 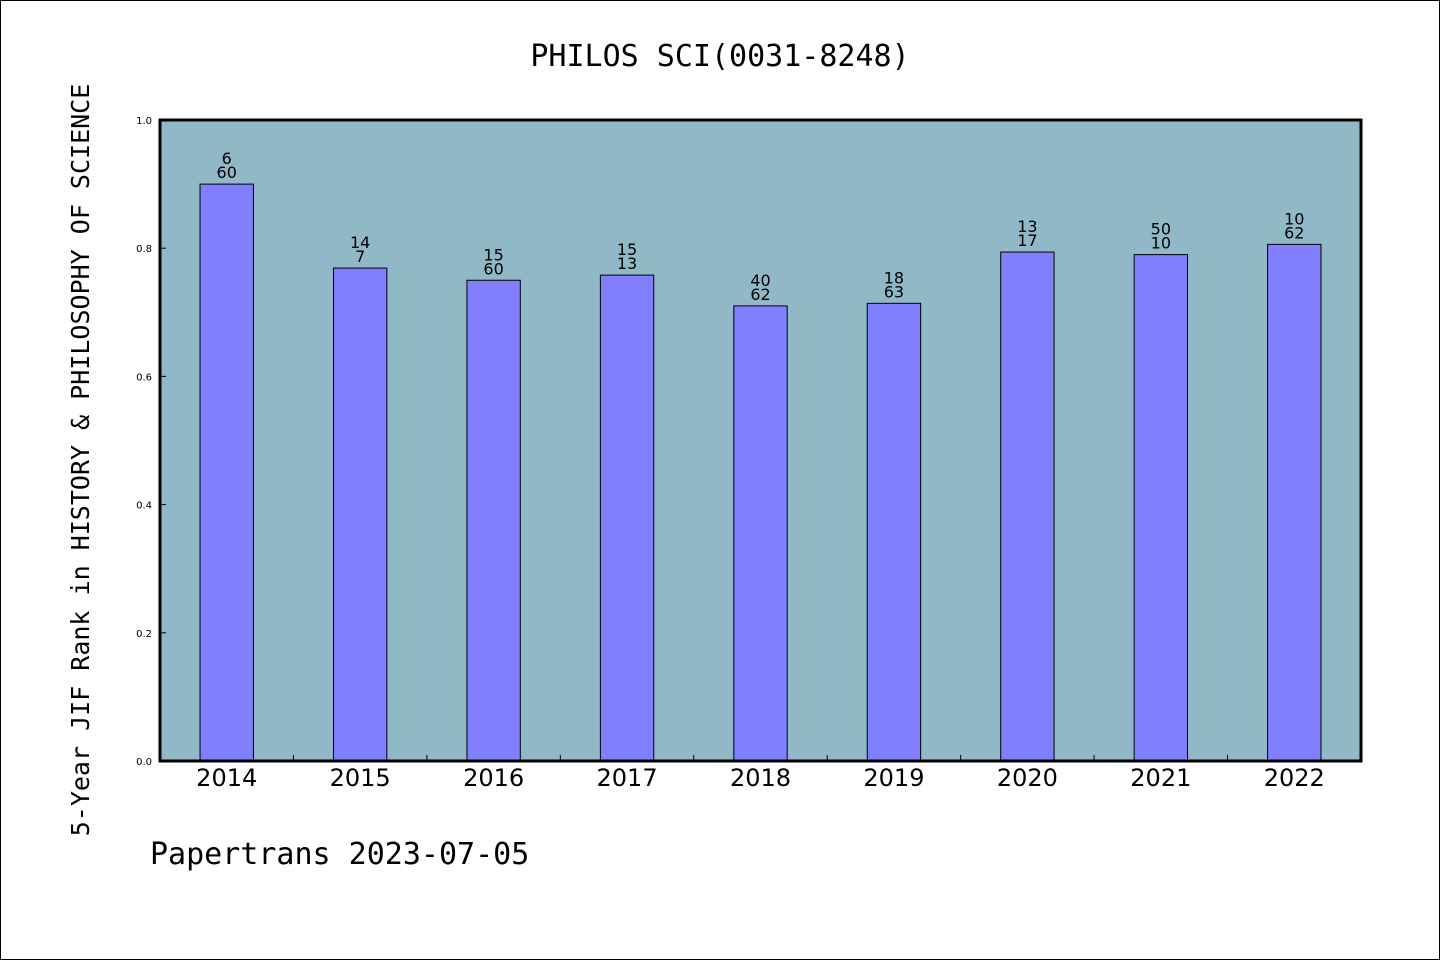 I want to click on bar-2018, so click(x=760, y=533).